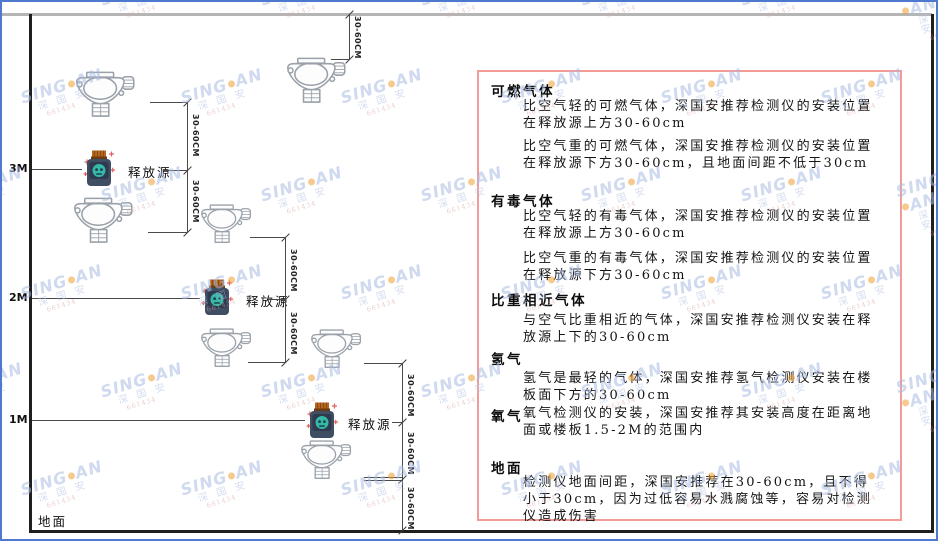  Describe the element at coordinates (57, 169) in the screenshot. I see `level-line-3m` at that location.